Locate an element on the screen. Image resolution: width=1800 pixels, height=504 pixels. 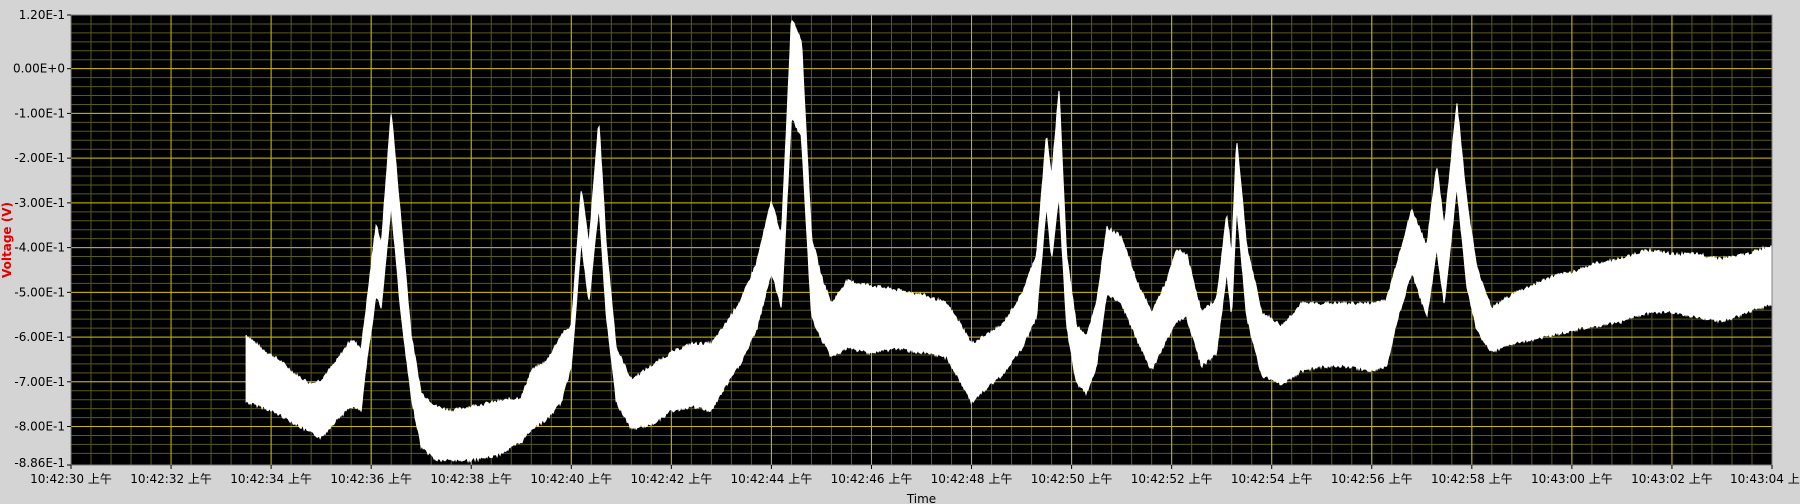
y-tick-label: -8.86E-1 is located at coordinates (39, 463).